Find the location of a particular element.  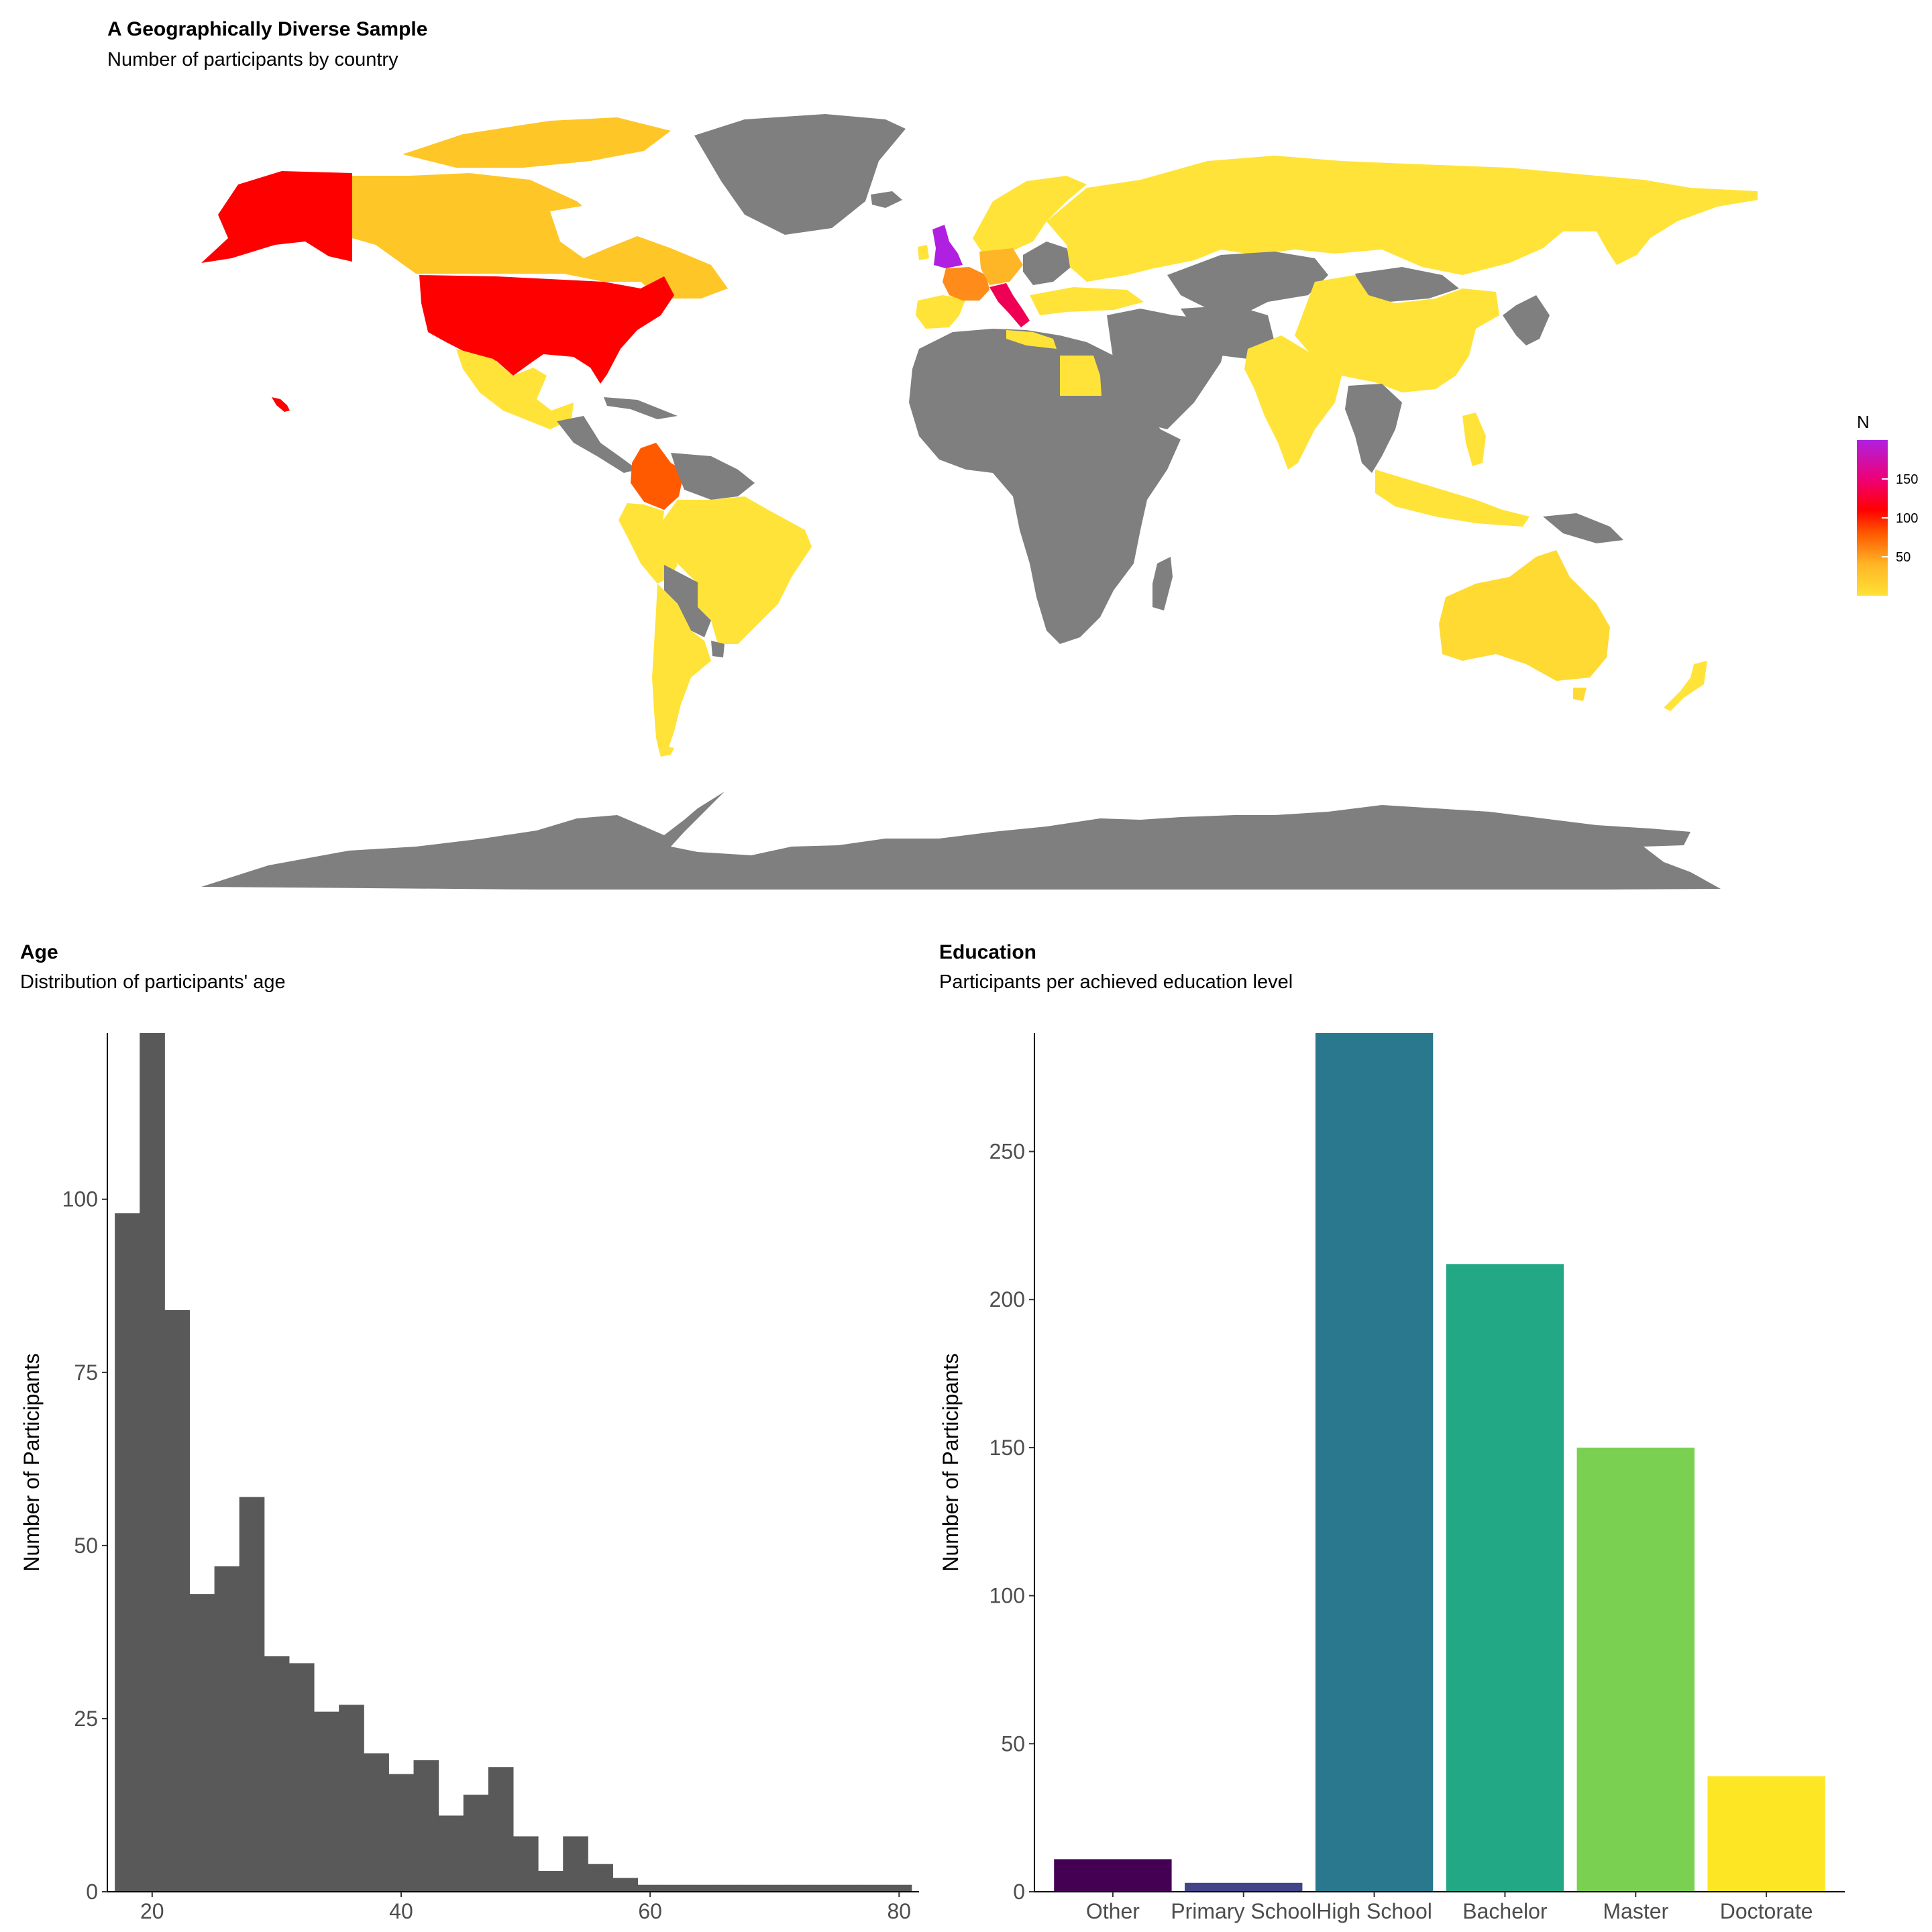

map-region-russia is located at coordinates (1402, 219).